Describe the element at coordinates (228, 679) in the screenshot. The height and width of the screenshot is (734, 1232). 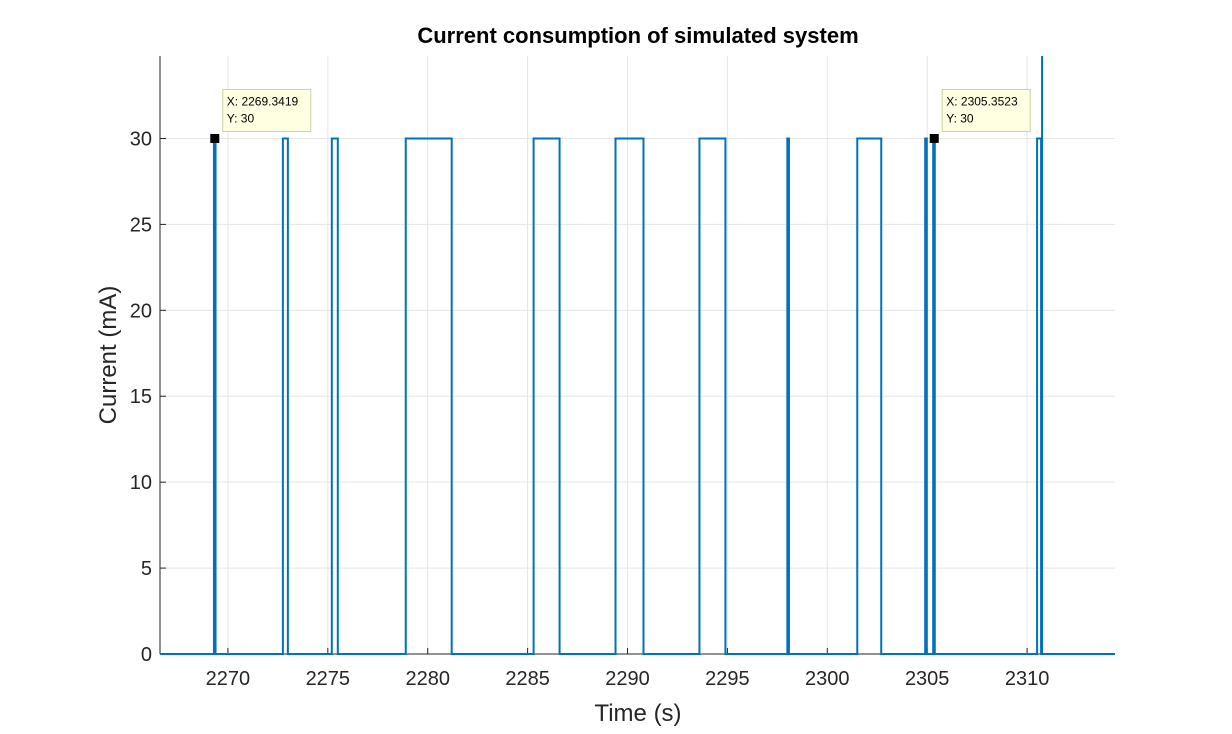
I see `x-tick-label: 2270` at that location.